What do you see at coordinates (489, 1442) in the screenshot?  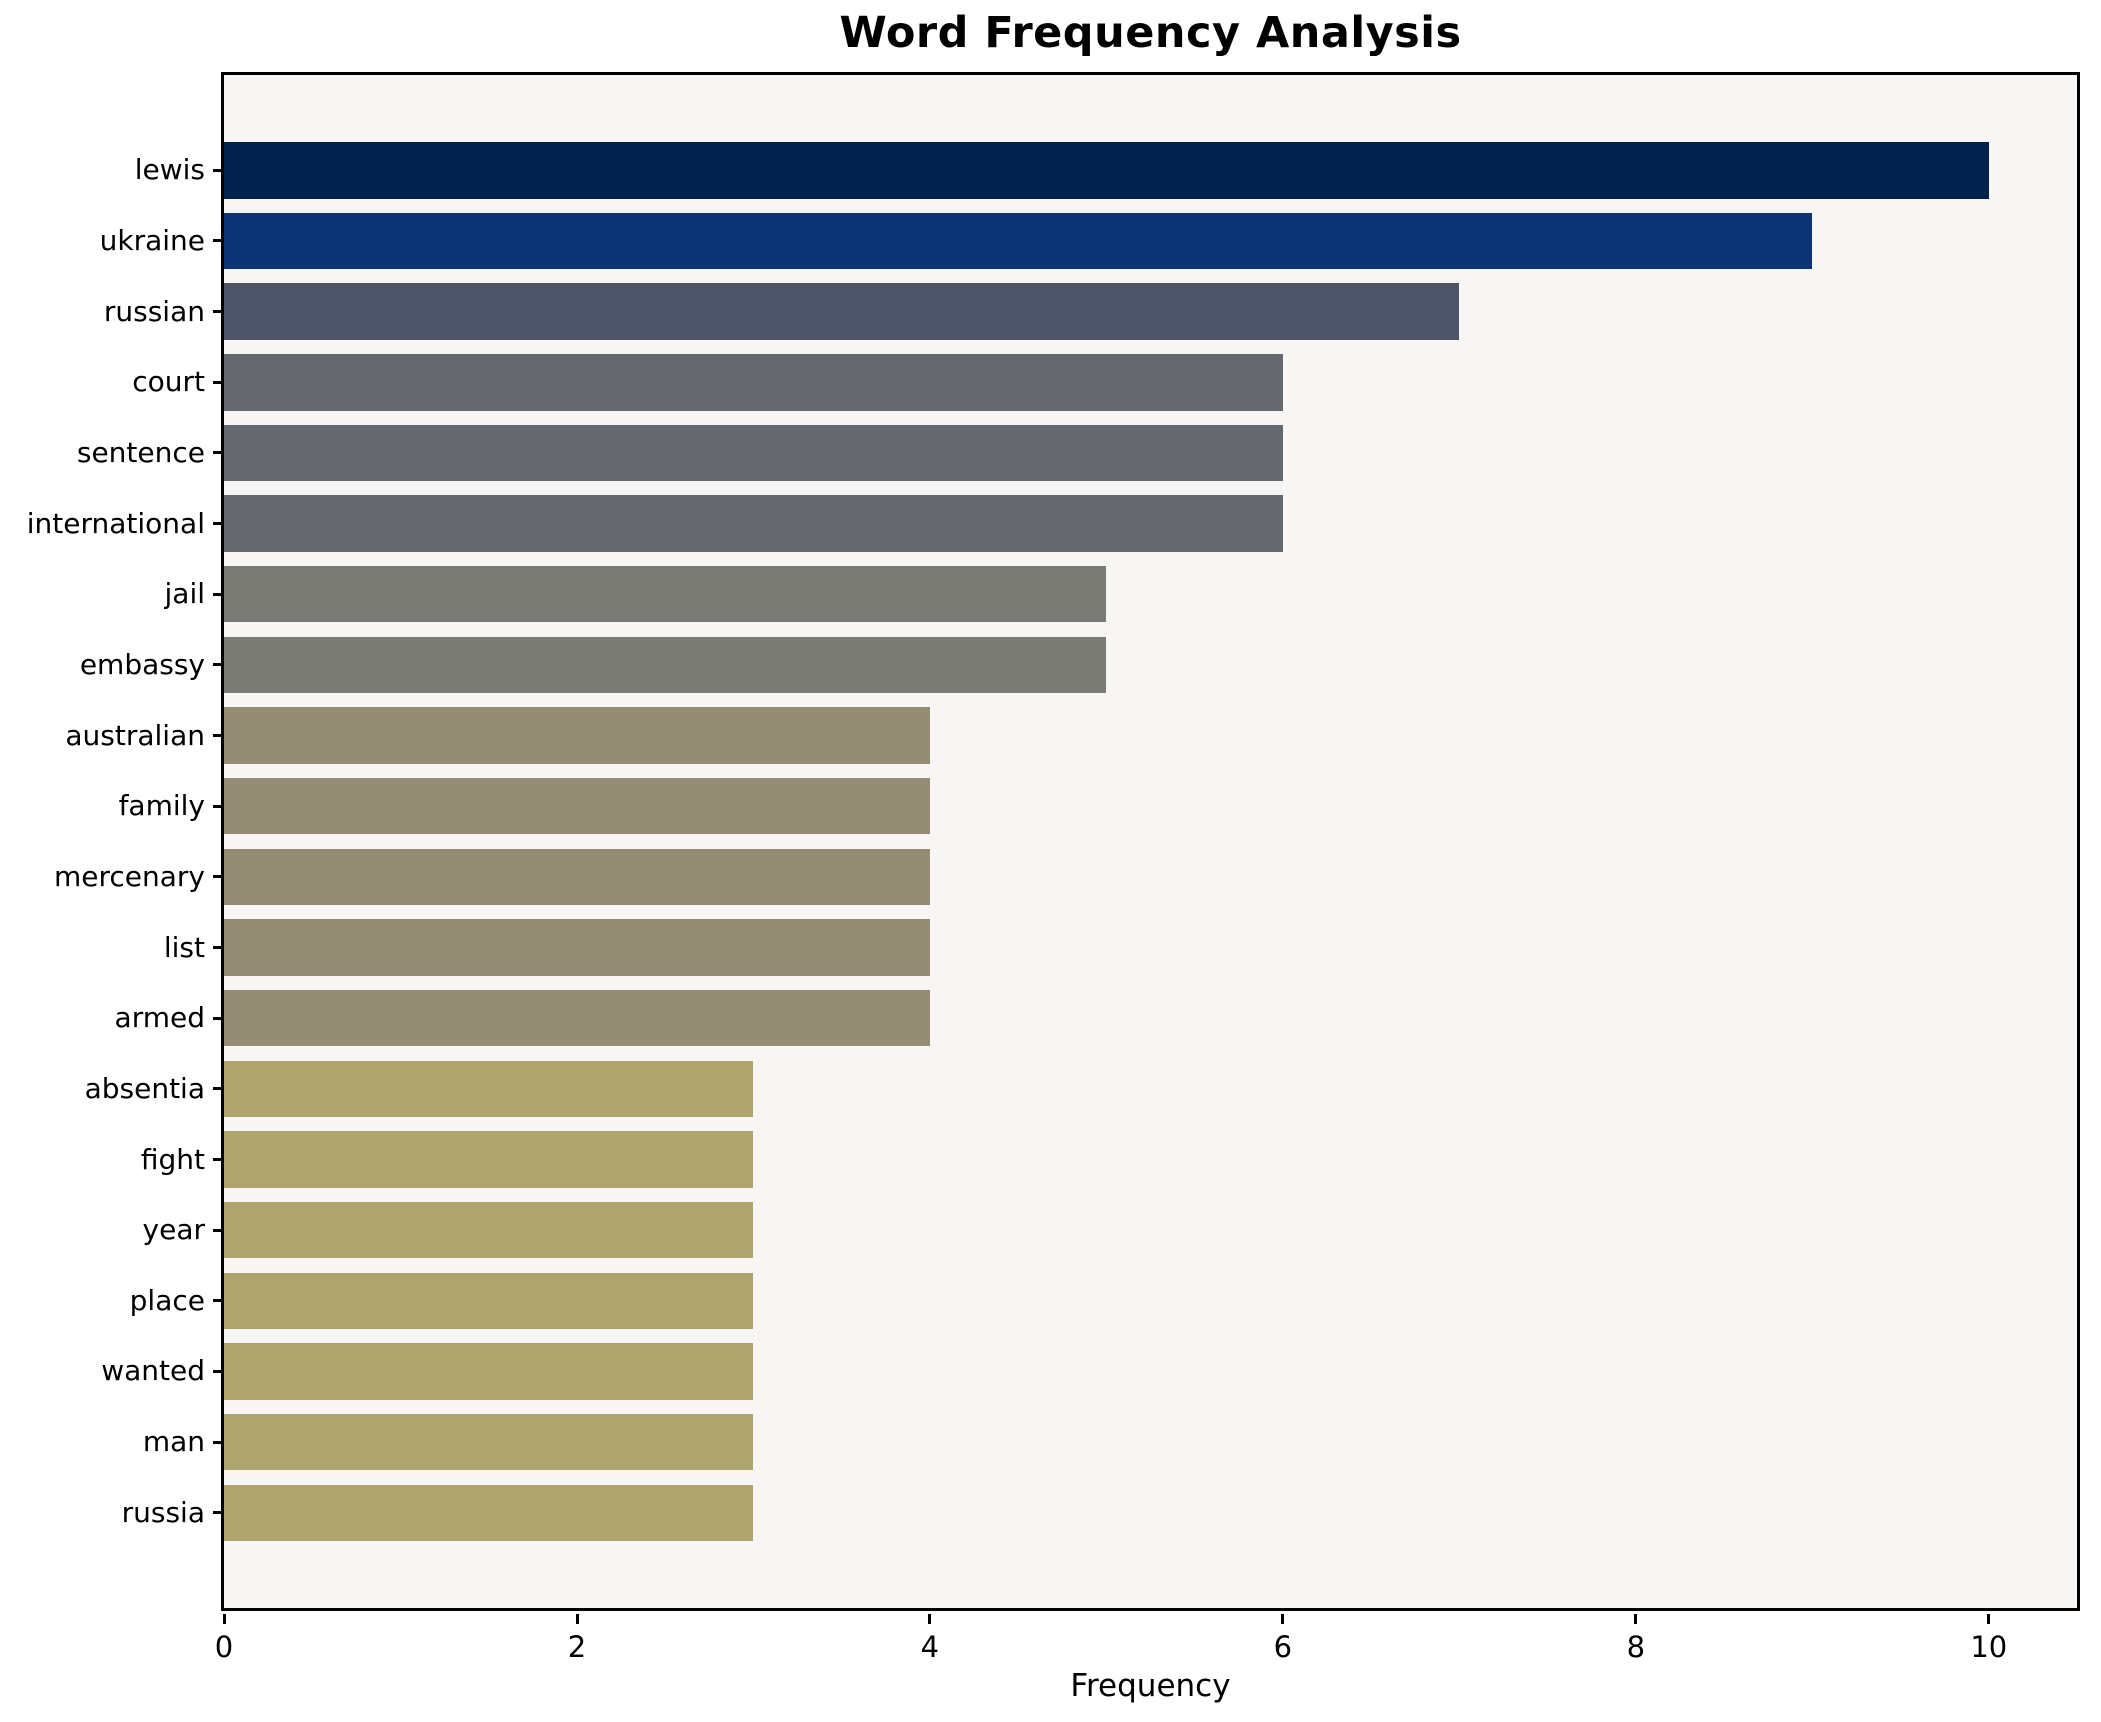 I see `bar-man` at bounding box center [489, 1442].